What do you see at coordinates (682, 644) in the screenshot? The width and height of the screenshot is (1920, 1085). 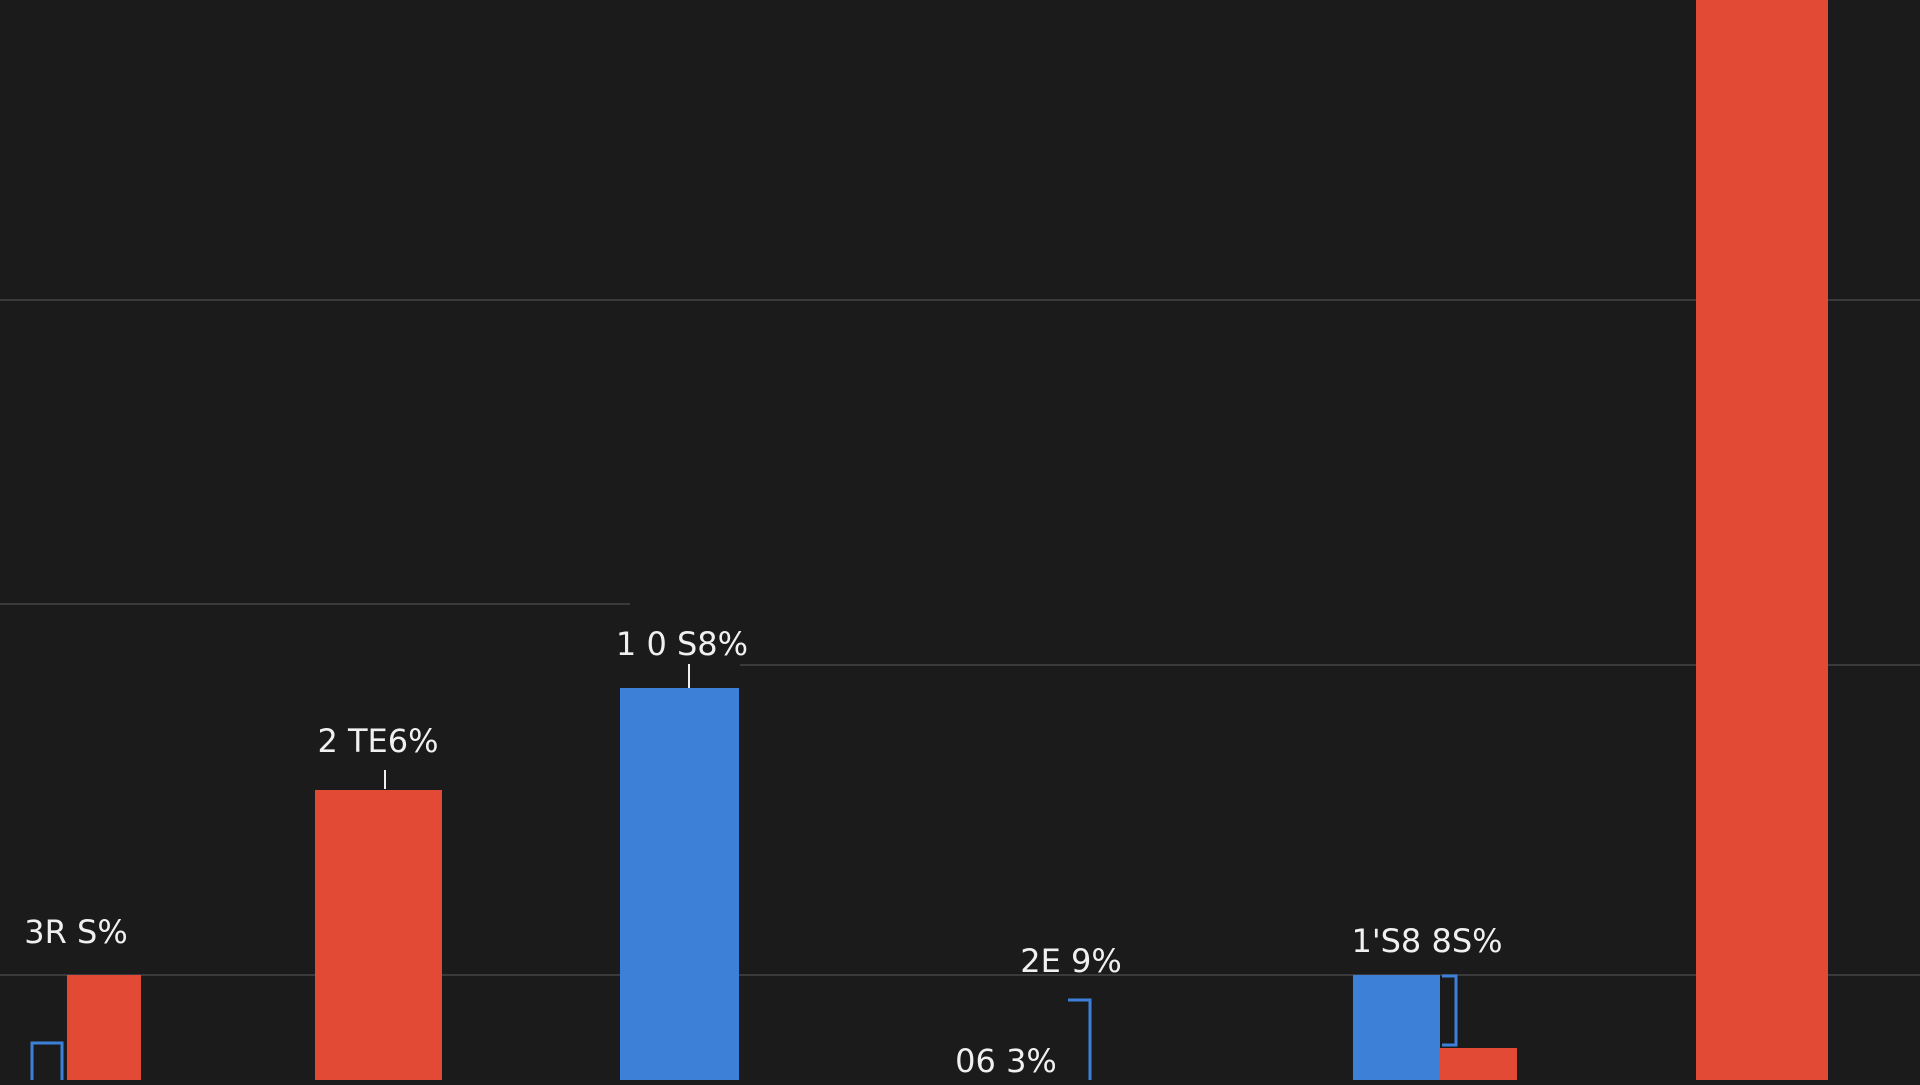 I see `data-label-3: 1 0 S8%` at bounding box center [682, 644].